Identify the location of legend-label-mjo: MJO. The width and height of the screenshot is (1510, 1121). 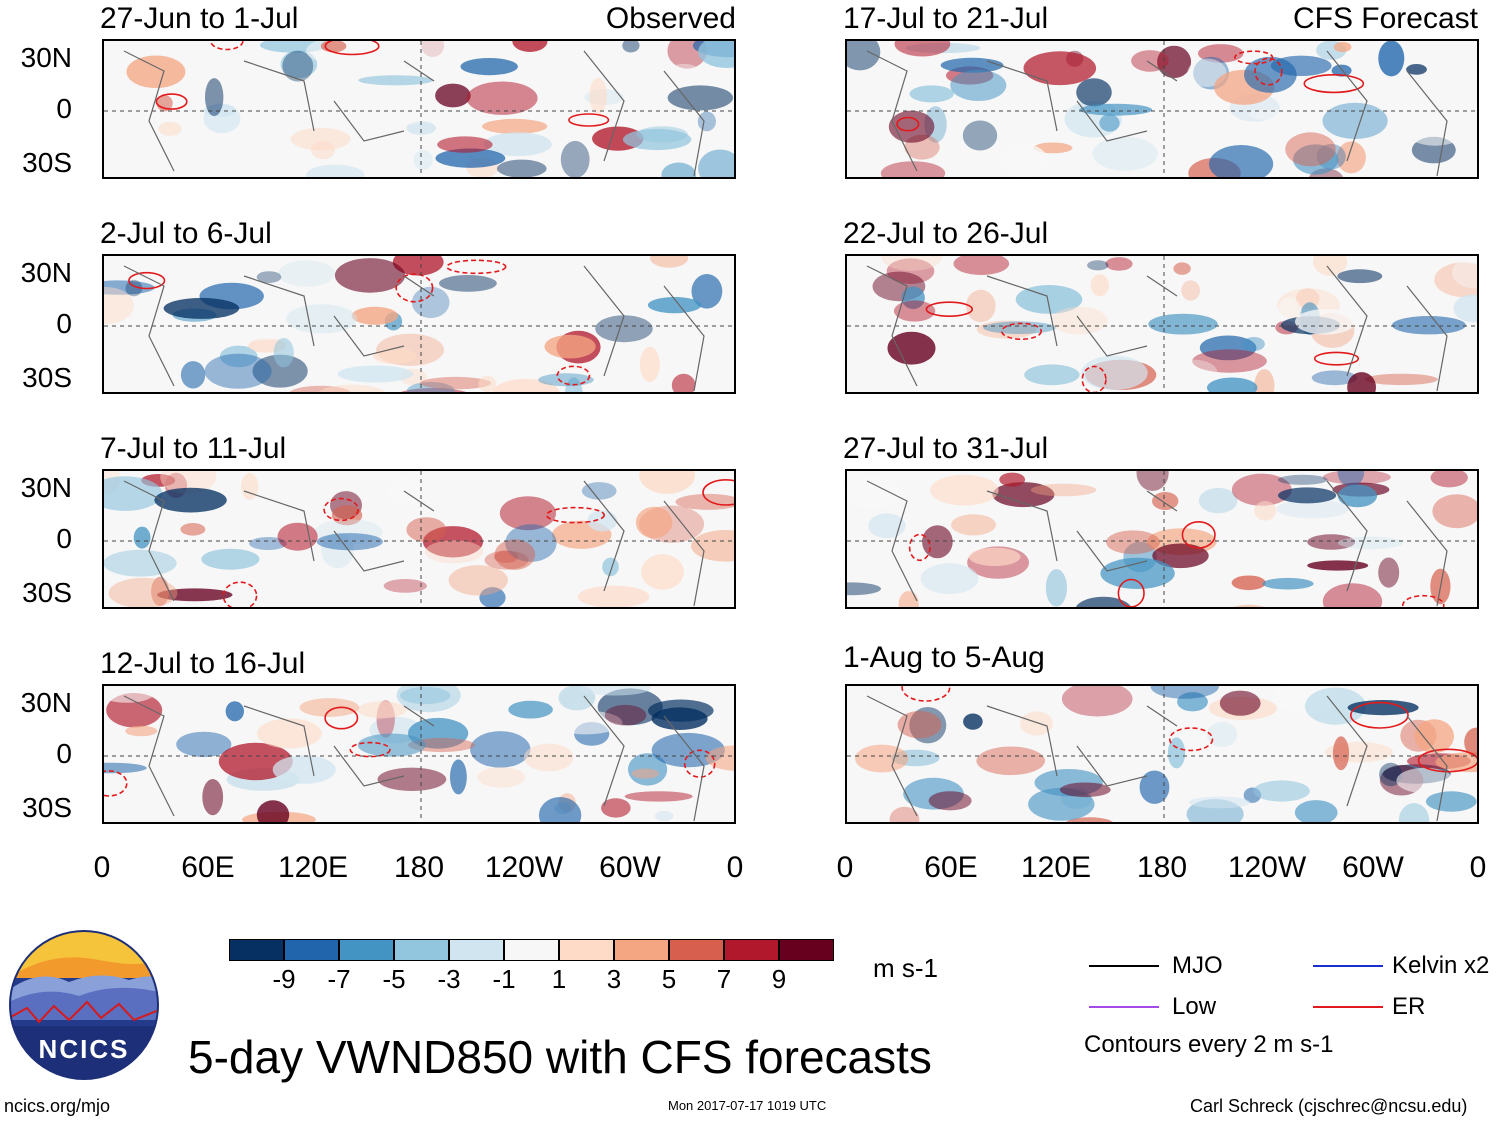
(1197, 965).